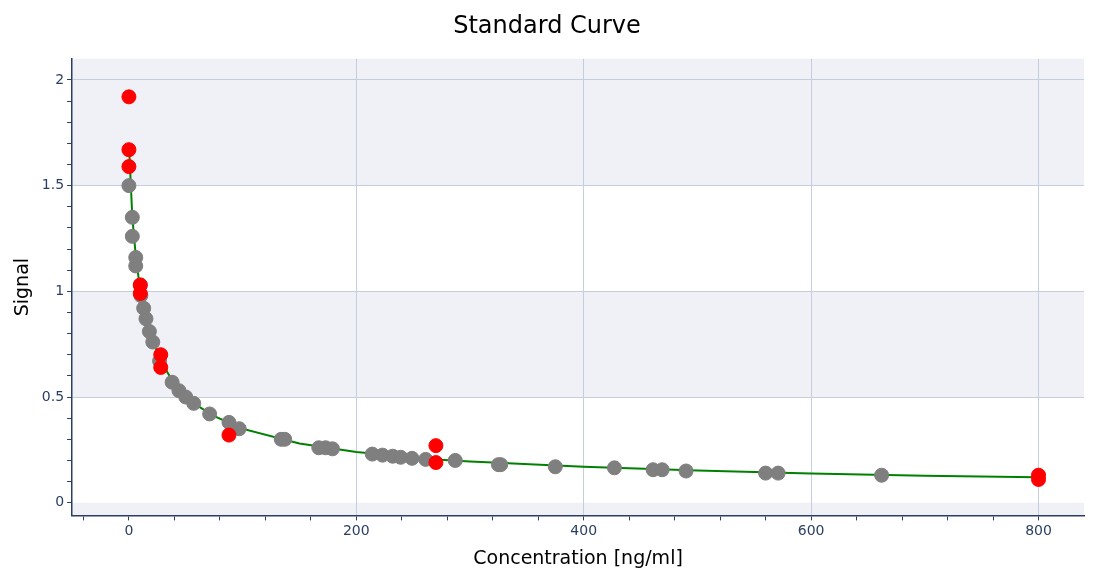 Image resolution: width=1100 pixels, height=582 pixels. Describe the element at coordinates (1038, 530) in the screenshot. I see `x-tick-label: 800` at that location.